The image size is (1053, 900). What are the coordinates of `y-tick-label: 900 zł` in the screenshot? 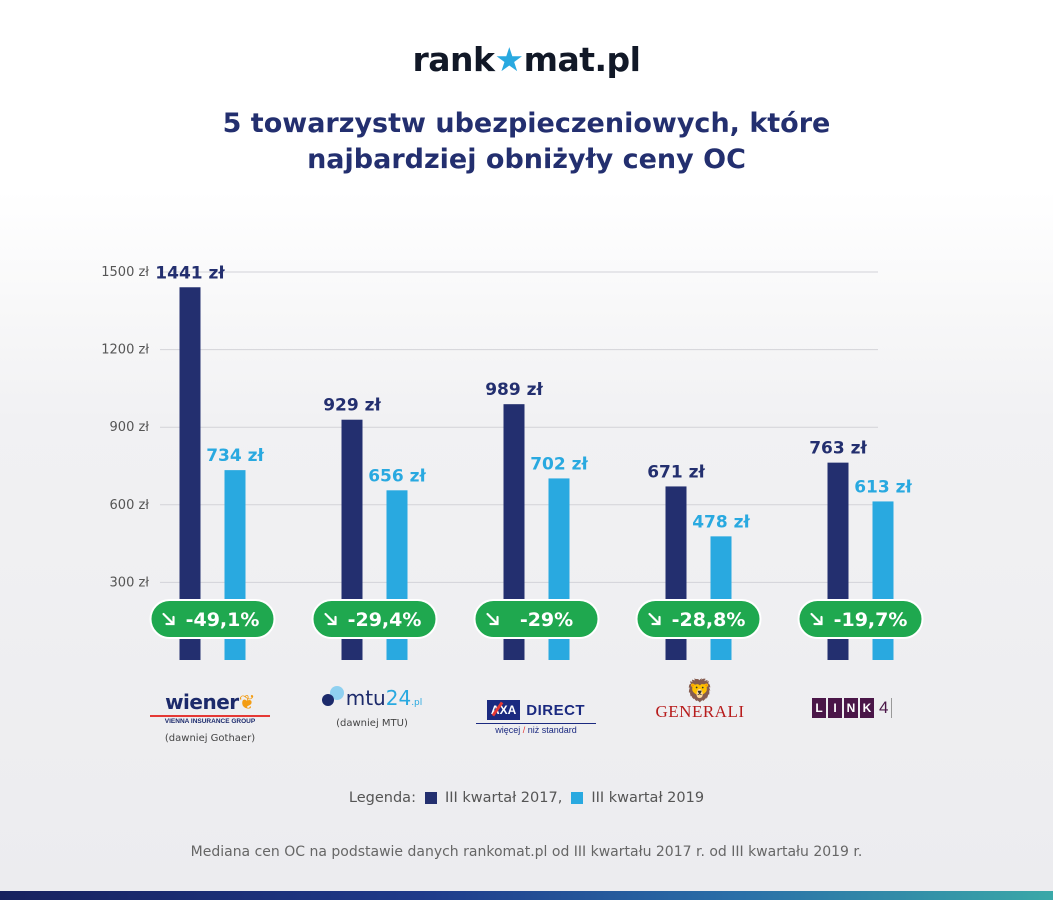 It's located at (130, 427).